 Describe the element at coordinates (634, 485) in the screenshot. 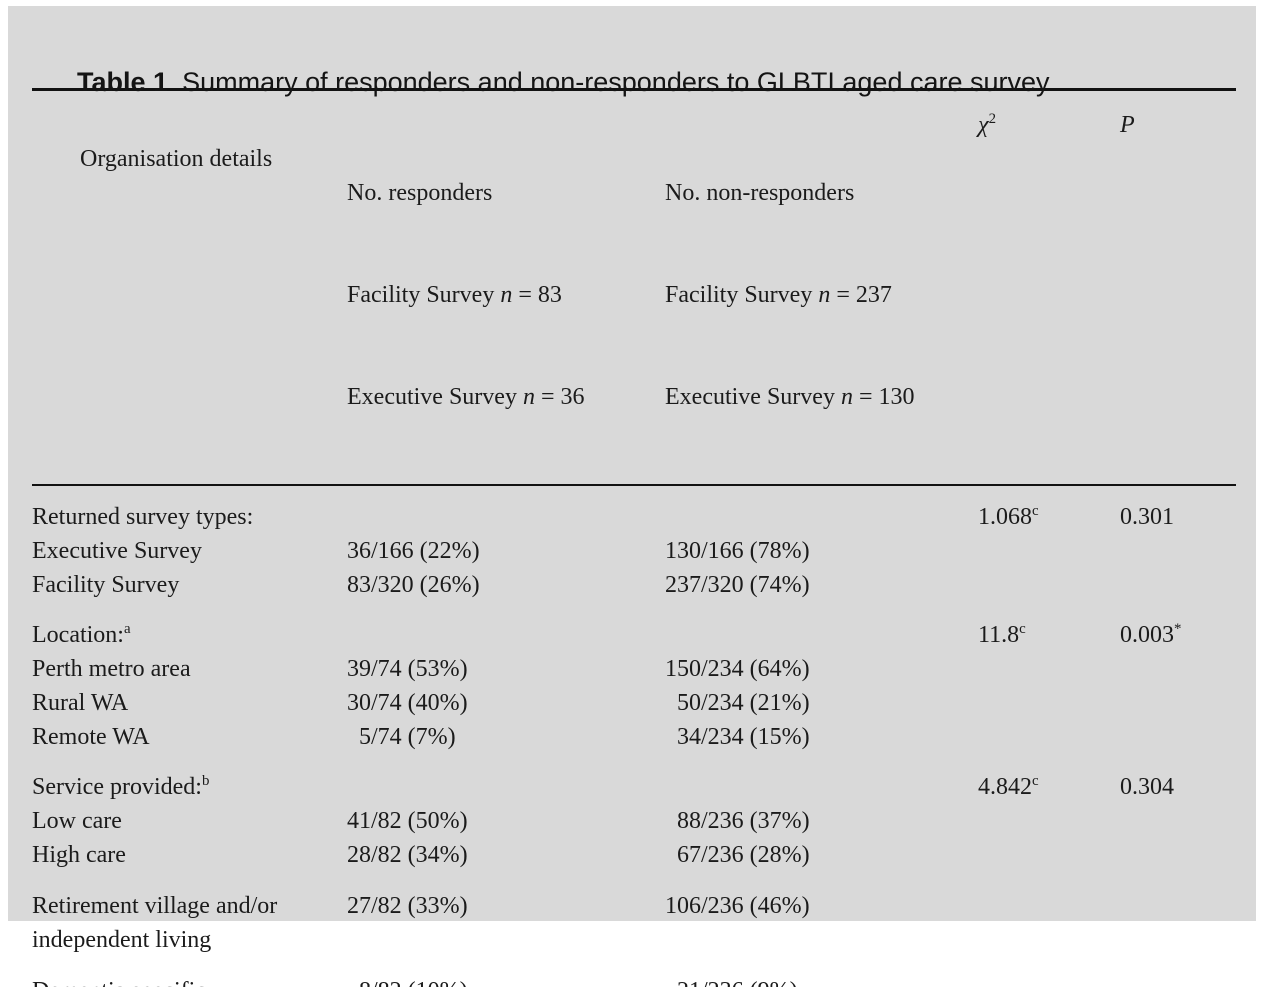

I see `rule-header` at that location.